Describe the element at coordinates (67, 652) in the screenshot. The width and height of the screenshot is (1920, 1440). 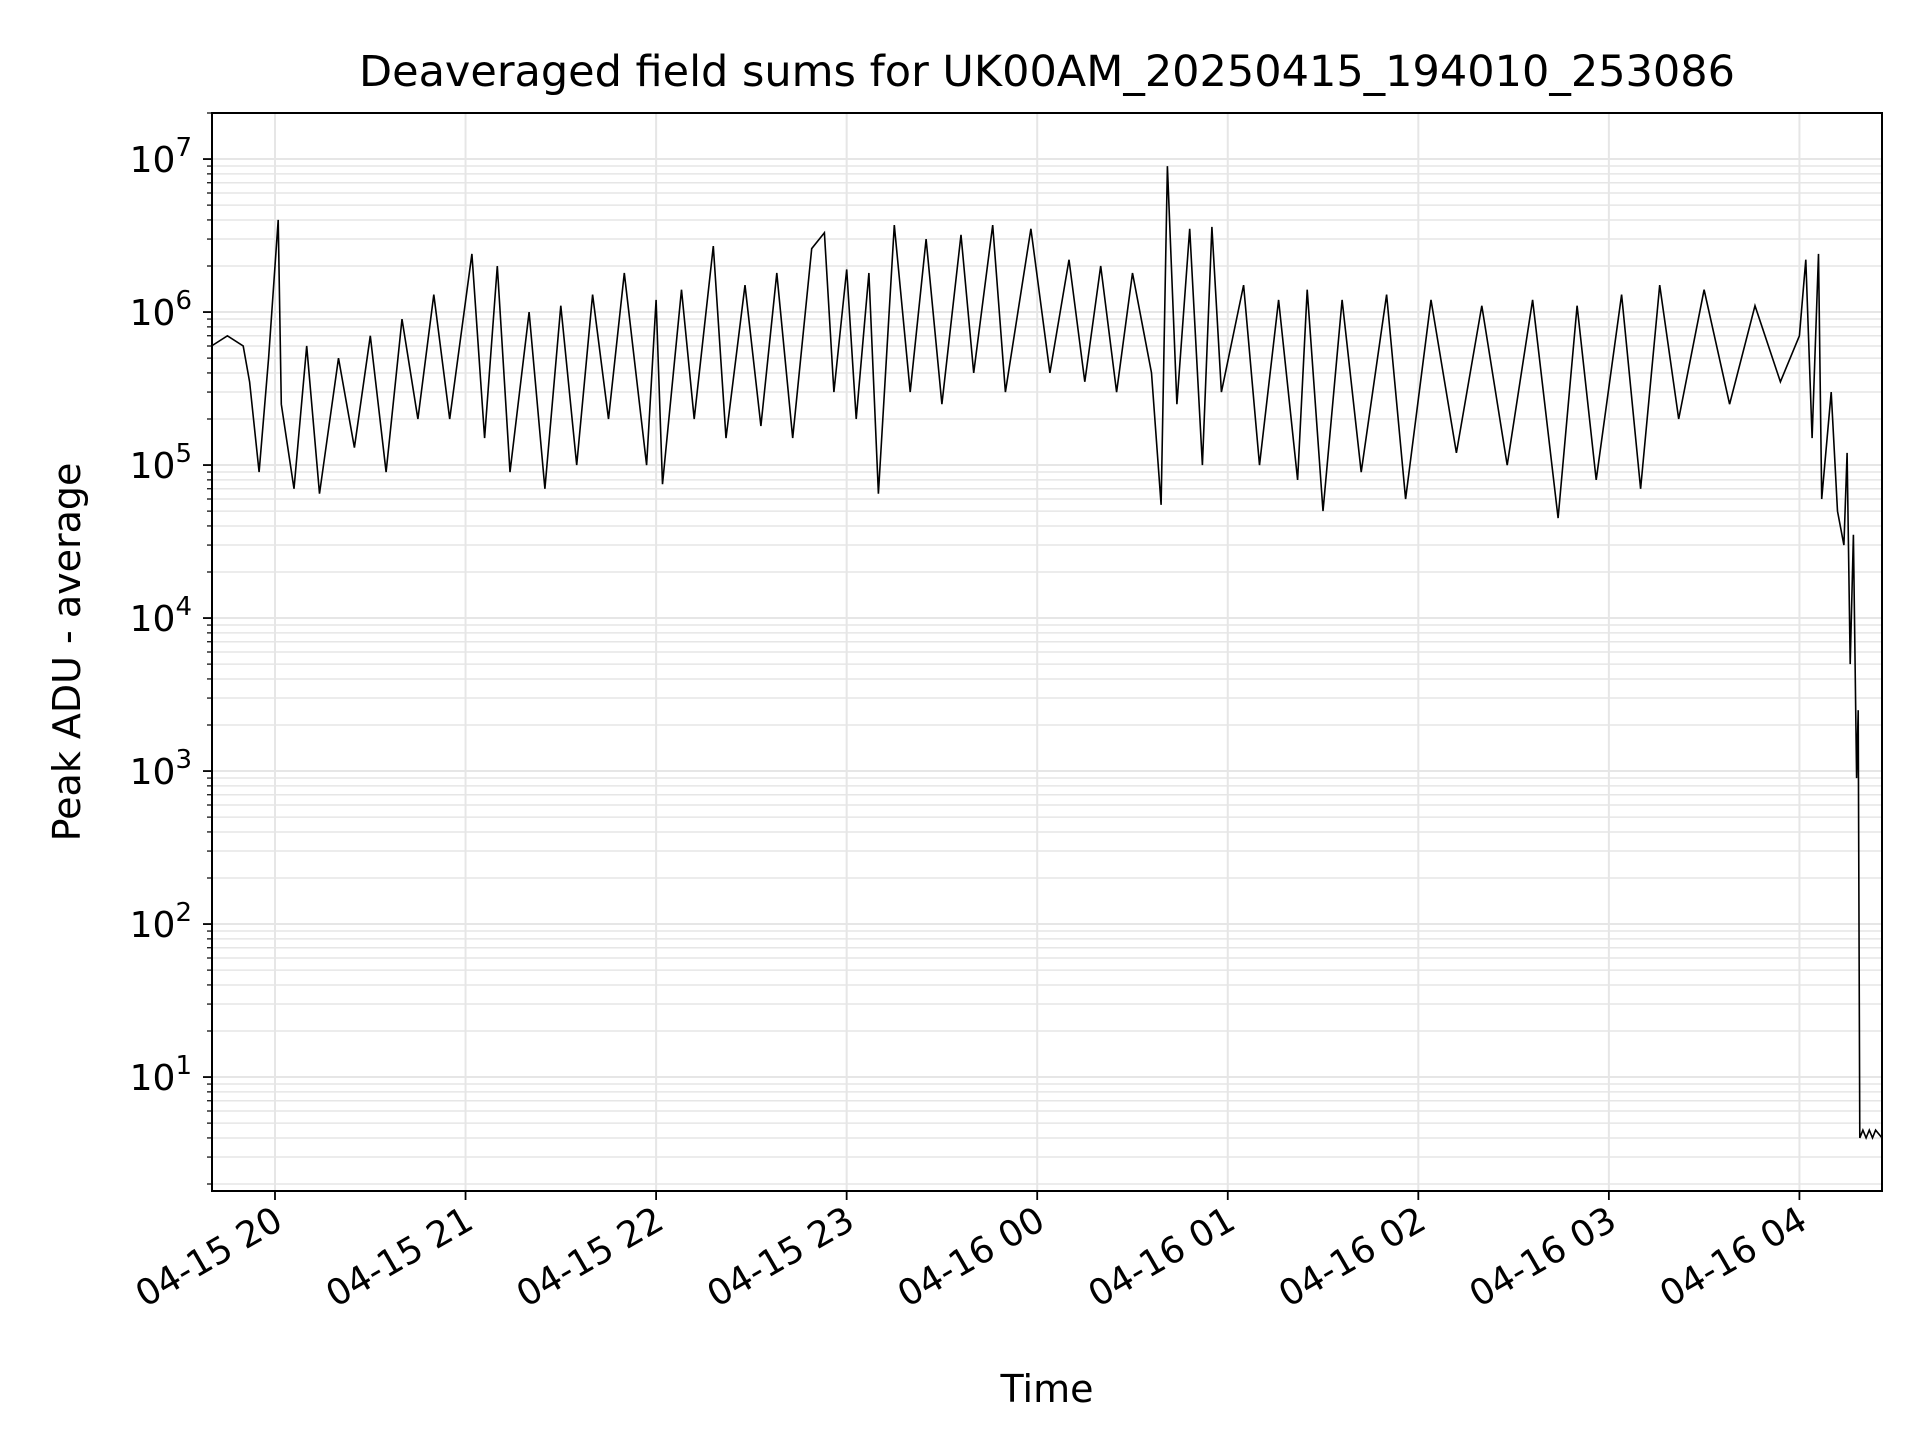
I see `y-axis-label: Peak ADU - average` at that location.